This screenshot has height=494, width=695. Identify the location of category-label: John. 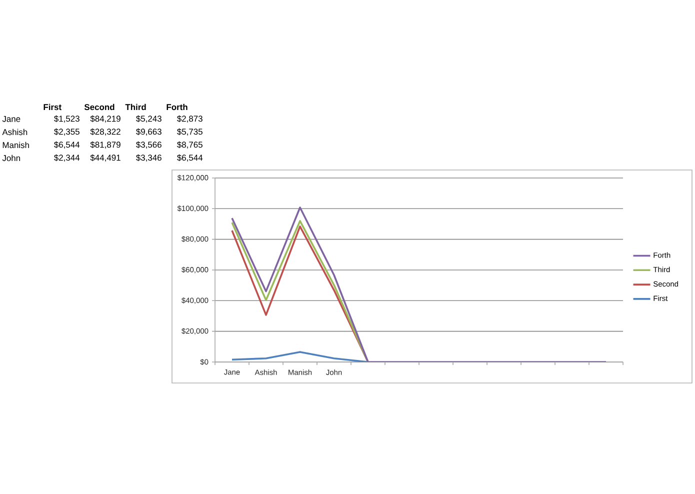
(11, 158).